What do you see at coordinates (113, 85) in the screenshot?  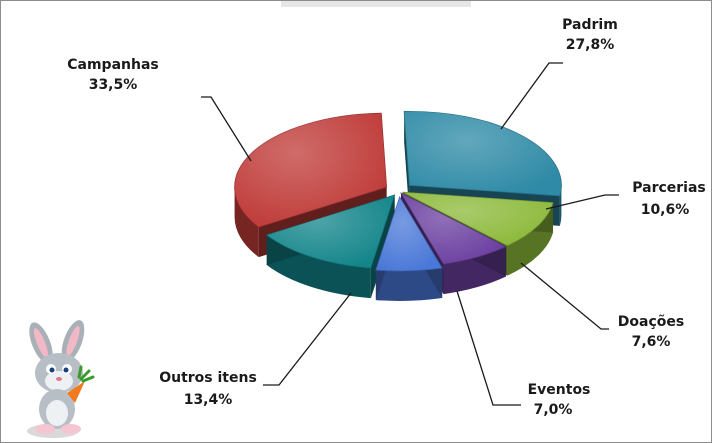 I see `label-value: 33,5%` at bounding box center [113, 85].